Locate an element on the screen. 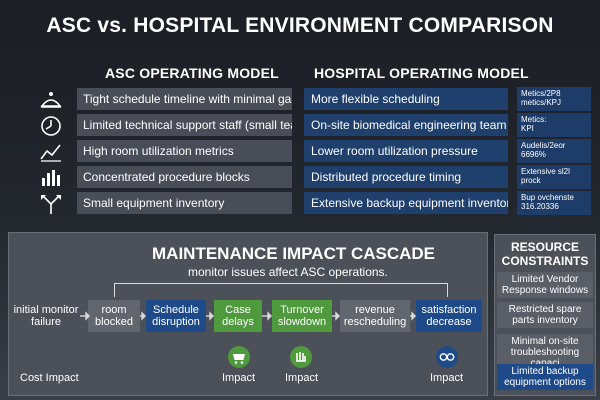  clock-icon is located at coordinates (51, 126).